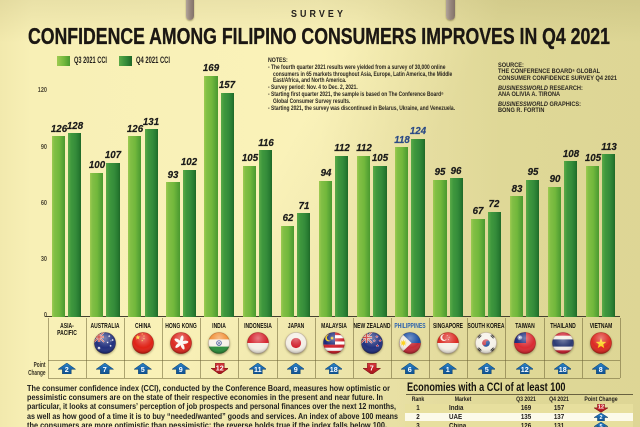 The width and height of the screenshot is (640, 427). Describe the element at coordinates (448, 369) in the screenshot. I see `svg-text: 1` at that location.